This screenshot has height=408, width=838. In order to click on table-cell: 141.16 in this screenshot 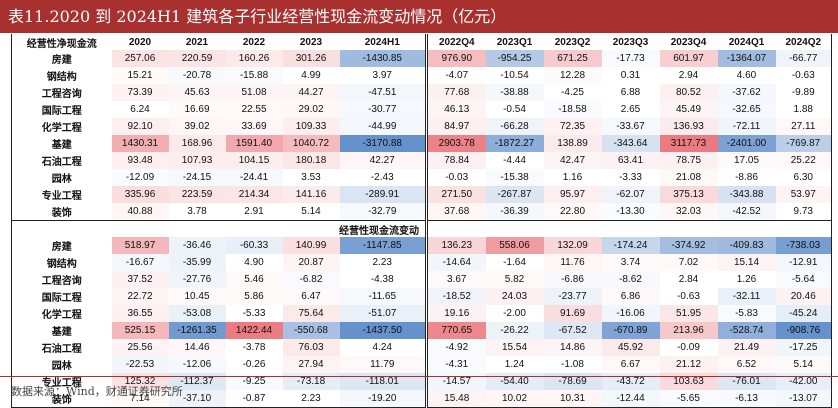, I will do `click(311, 194)`.